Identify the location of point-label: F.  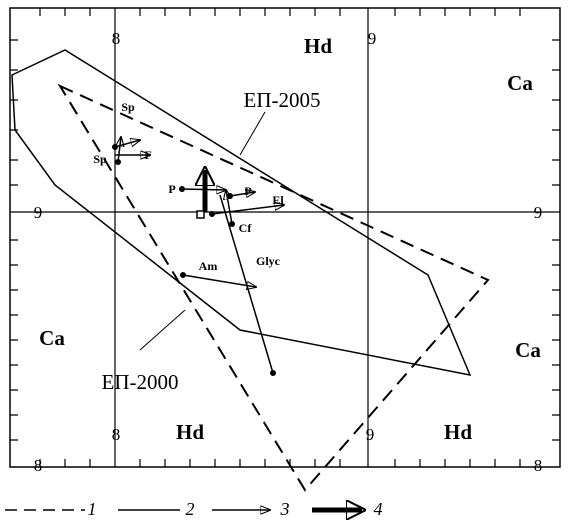
(147, 155).